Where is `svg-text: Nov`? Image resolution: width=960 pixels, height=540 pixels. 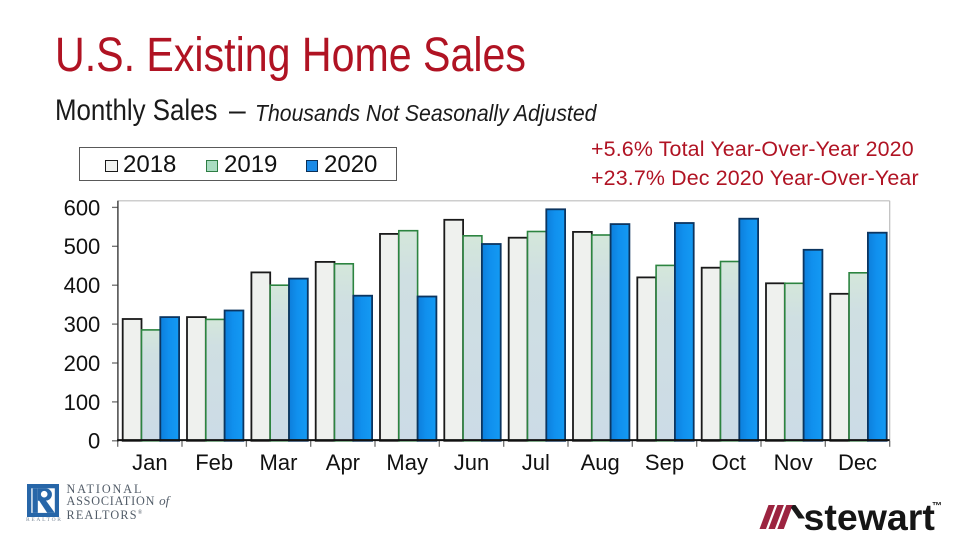
svg-text: Nov is located at coordinates (793, 462).